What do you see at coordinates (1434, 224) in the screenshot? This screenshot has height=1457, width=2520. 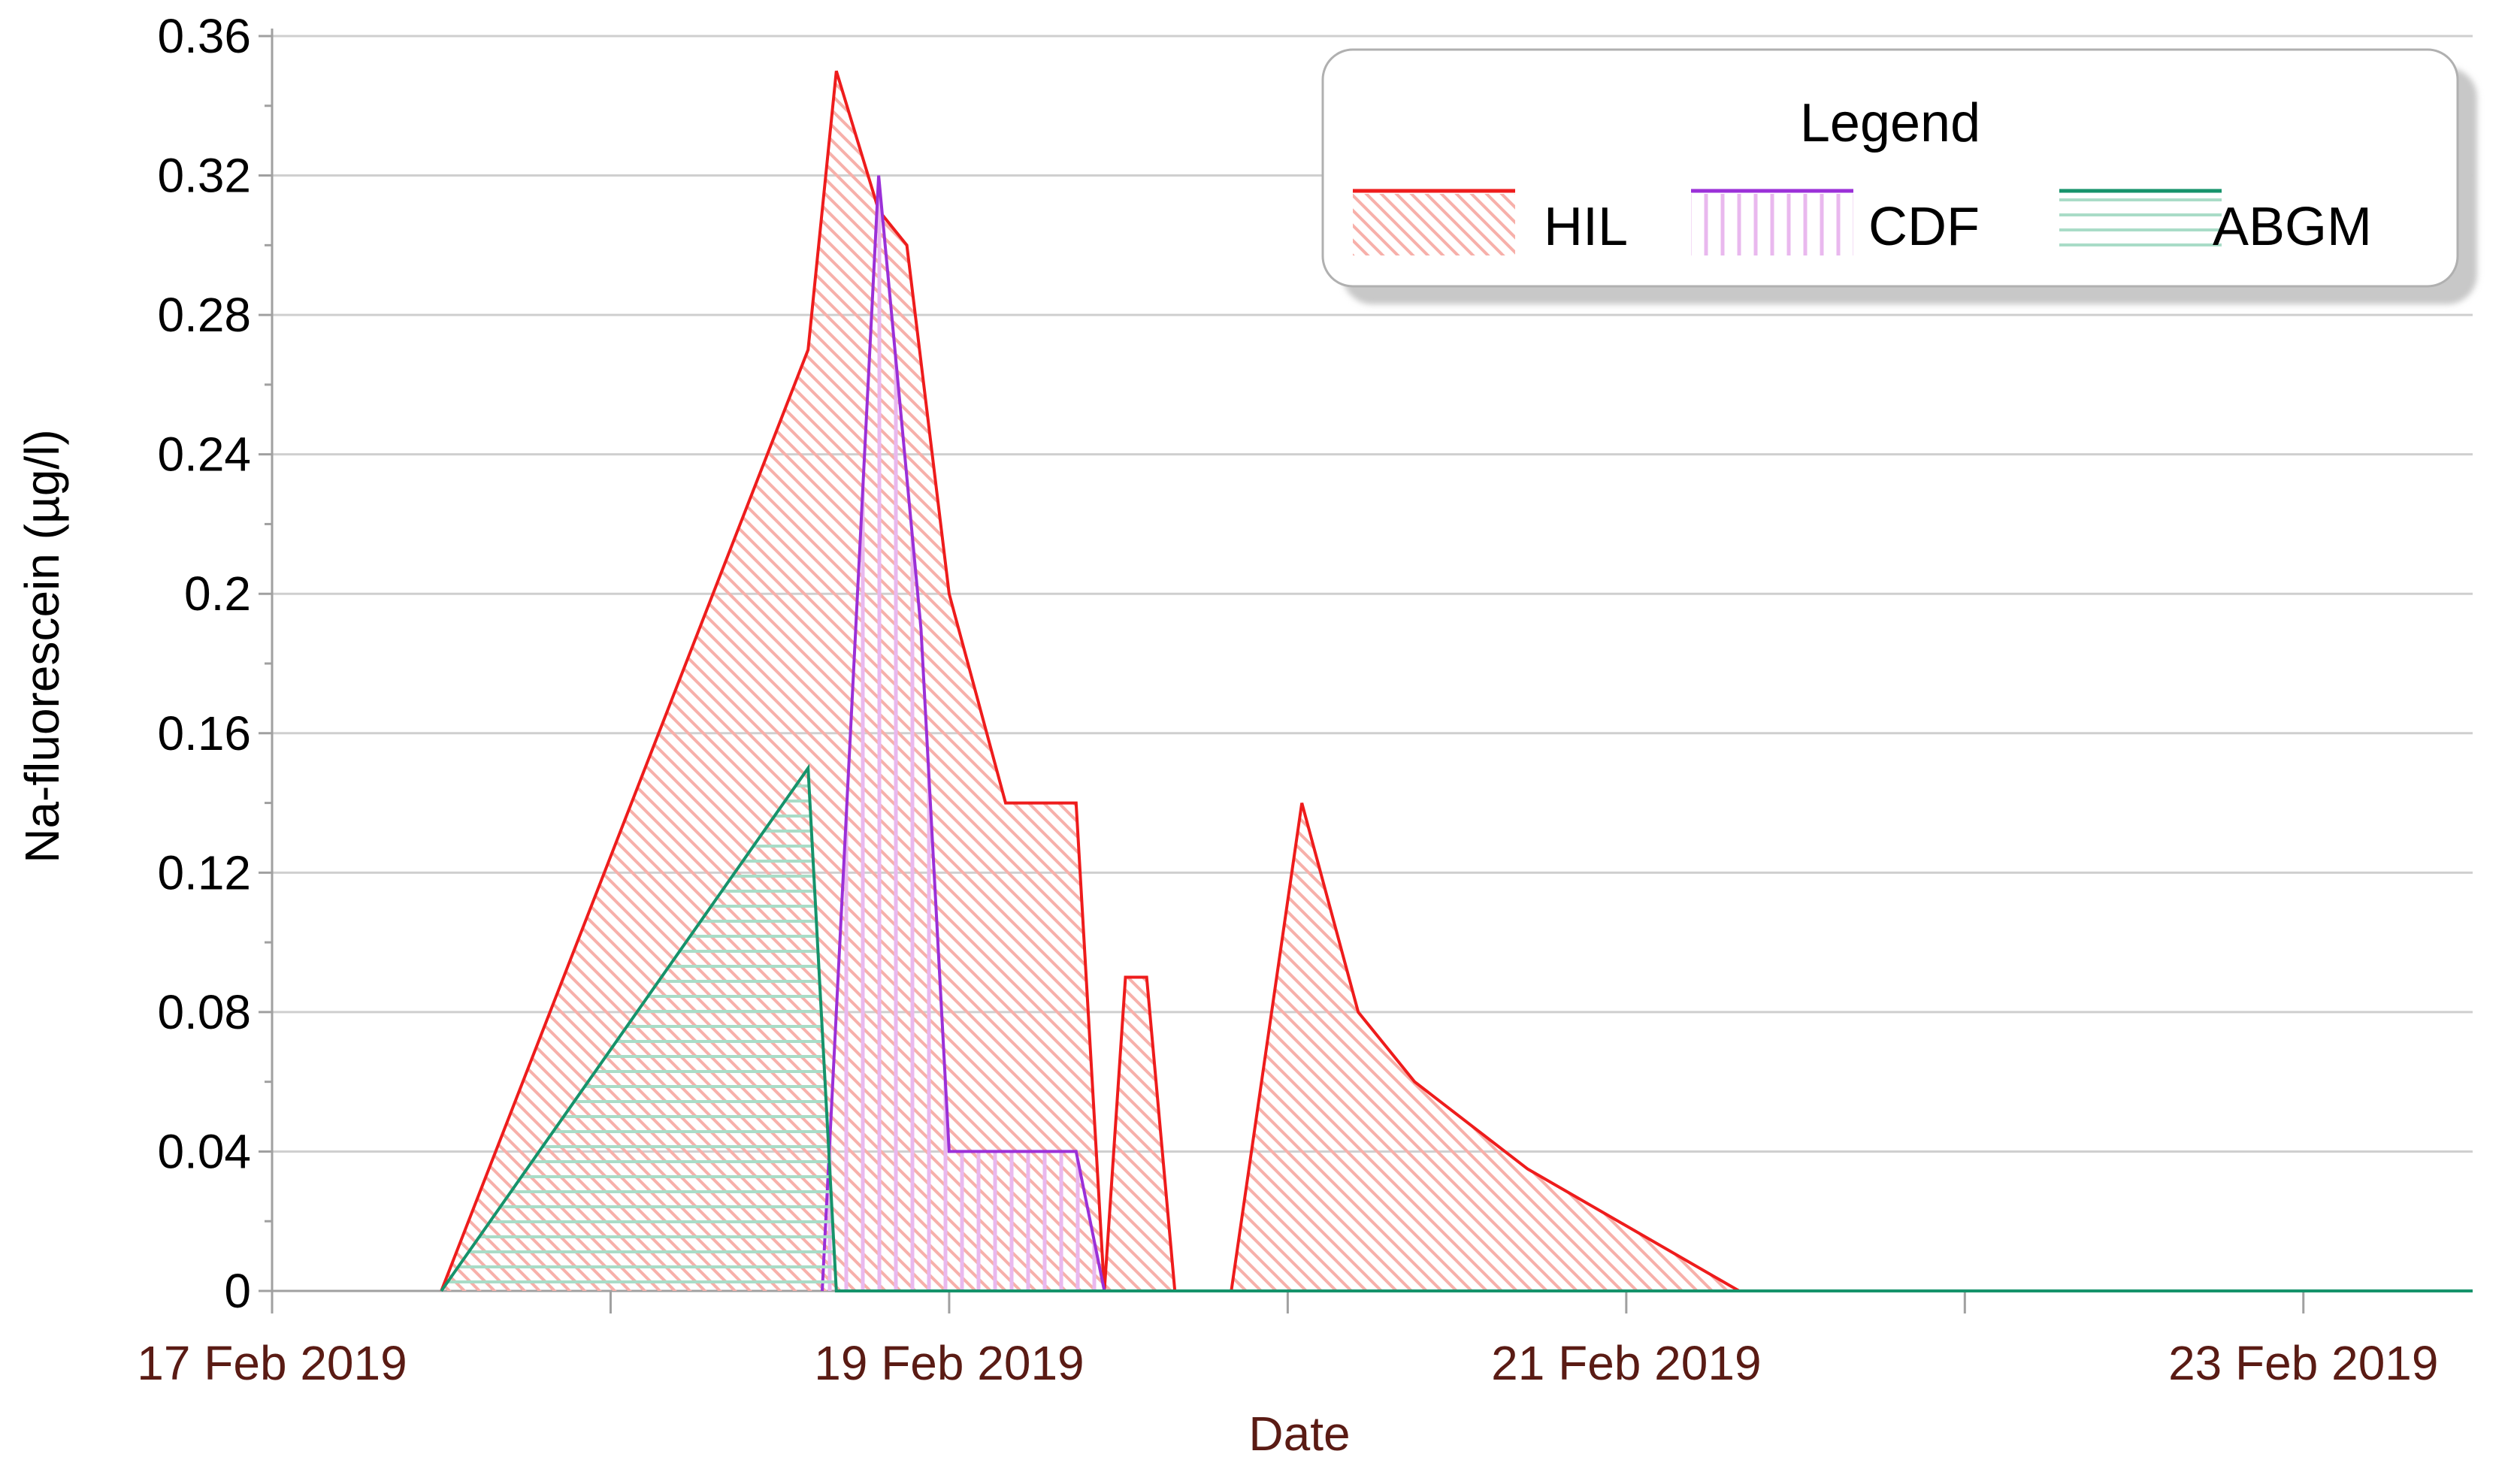 I see `legend-swatch-hil` at bounding box center [1434, 224].